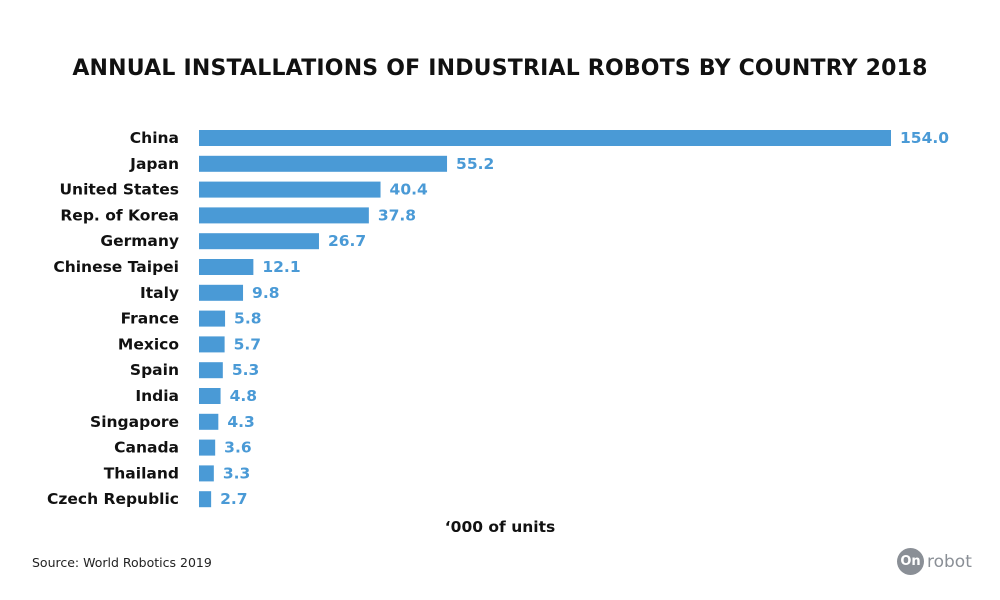 The height and width of the screenshot is (600, 1000). What do you see at coordinates (237, 448) in the screenshot?
I see `value-label-canada: 3.6` at bounding box center [237, 448].